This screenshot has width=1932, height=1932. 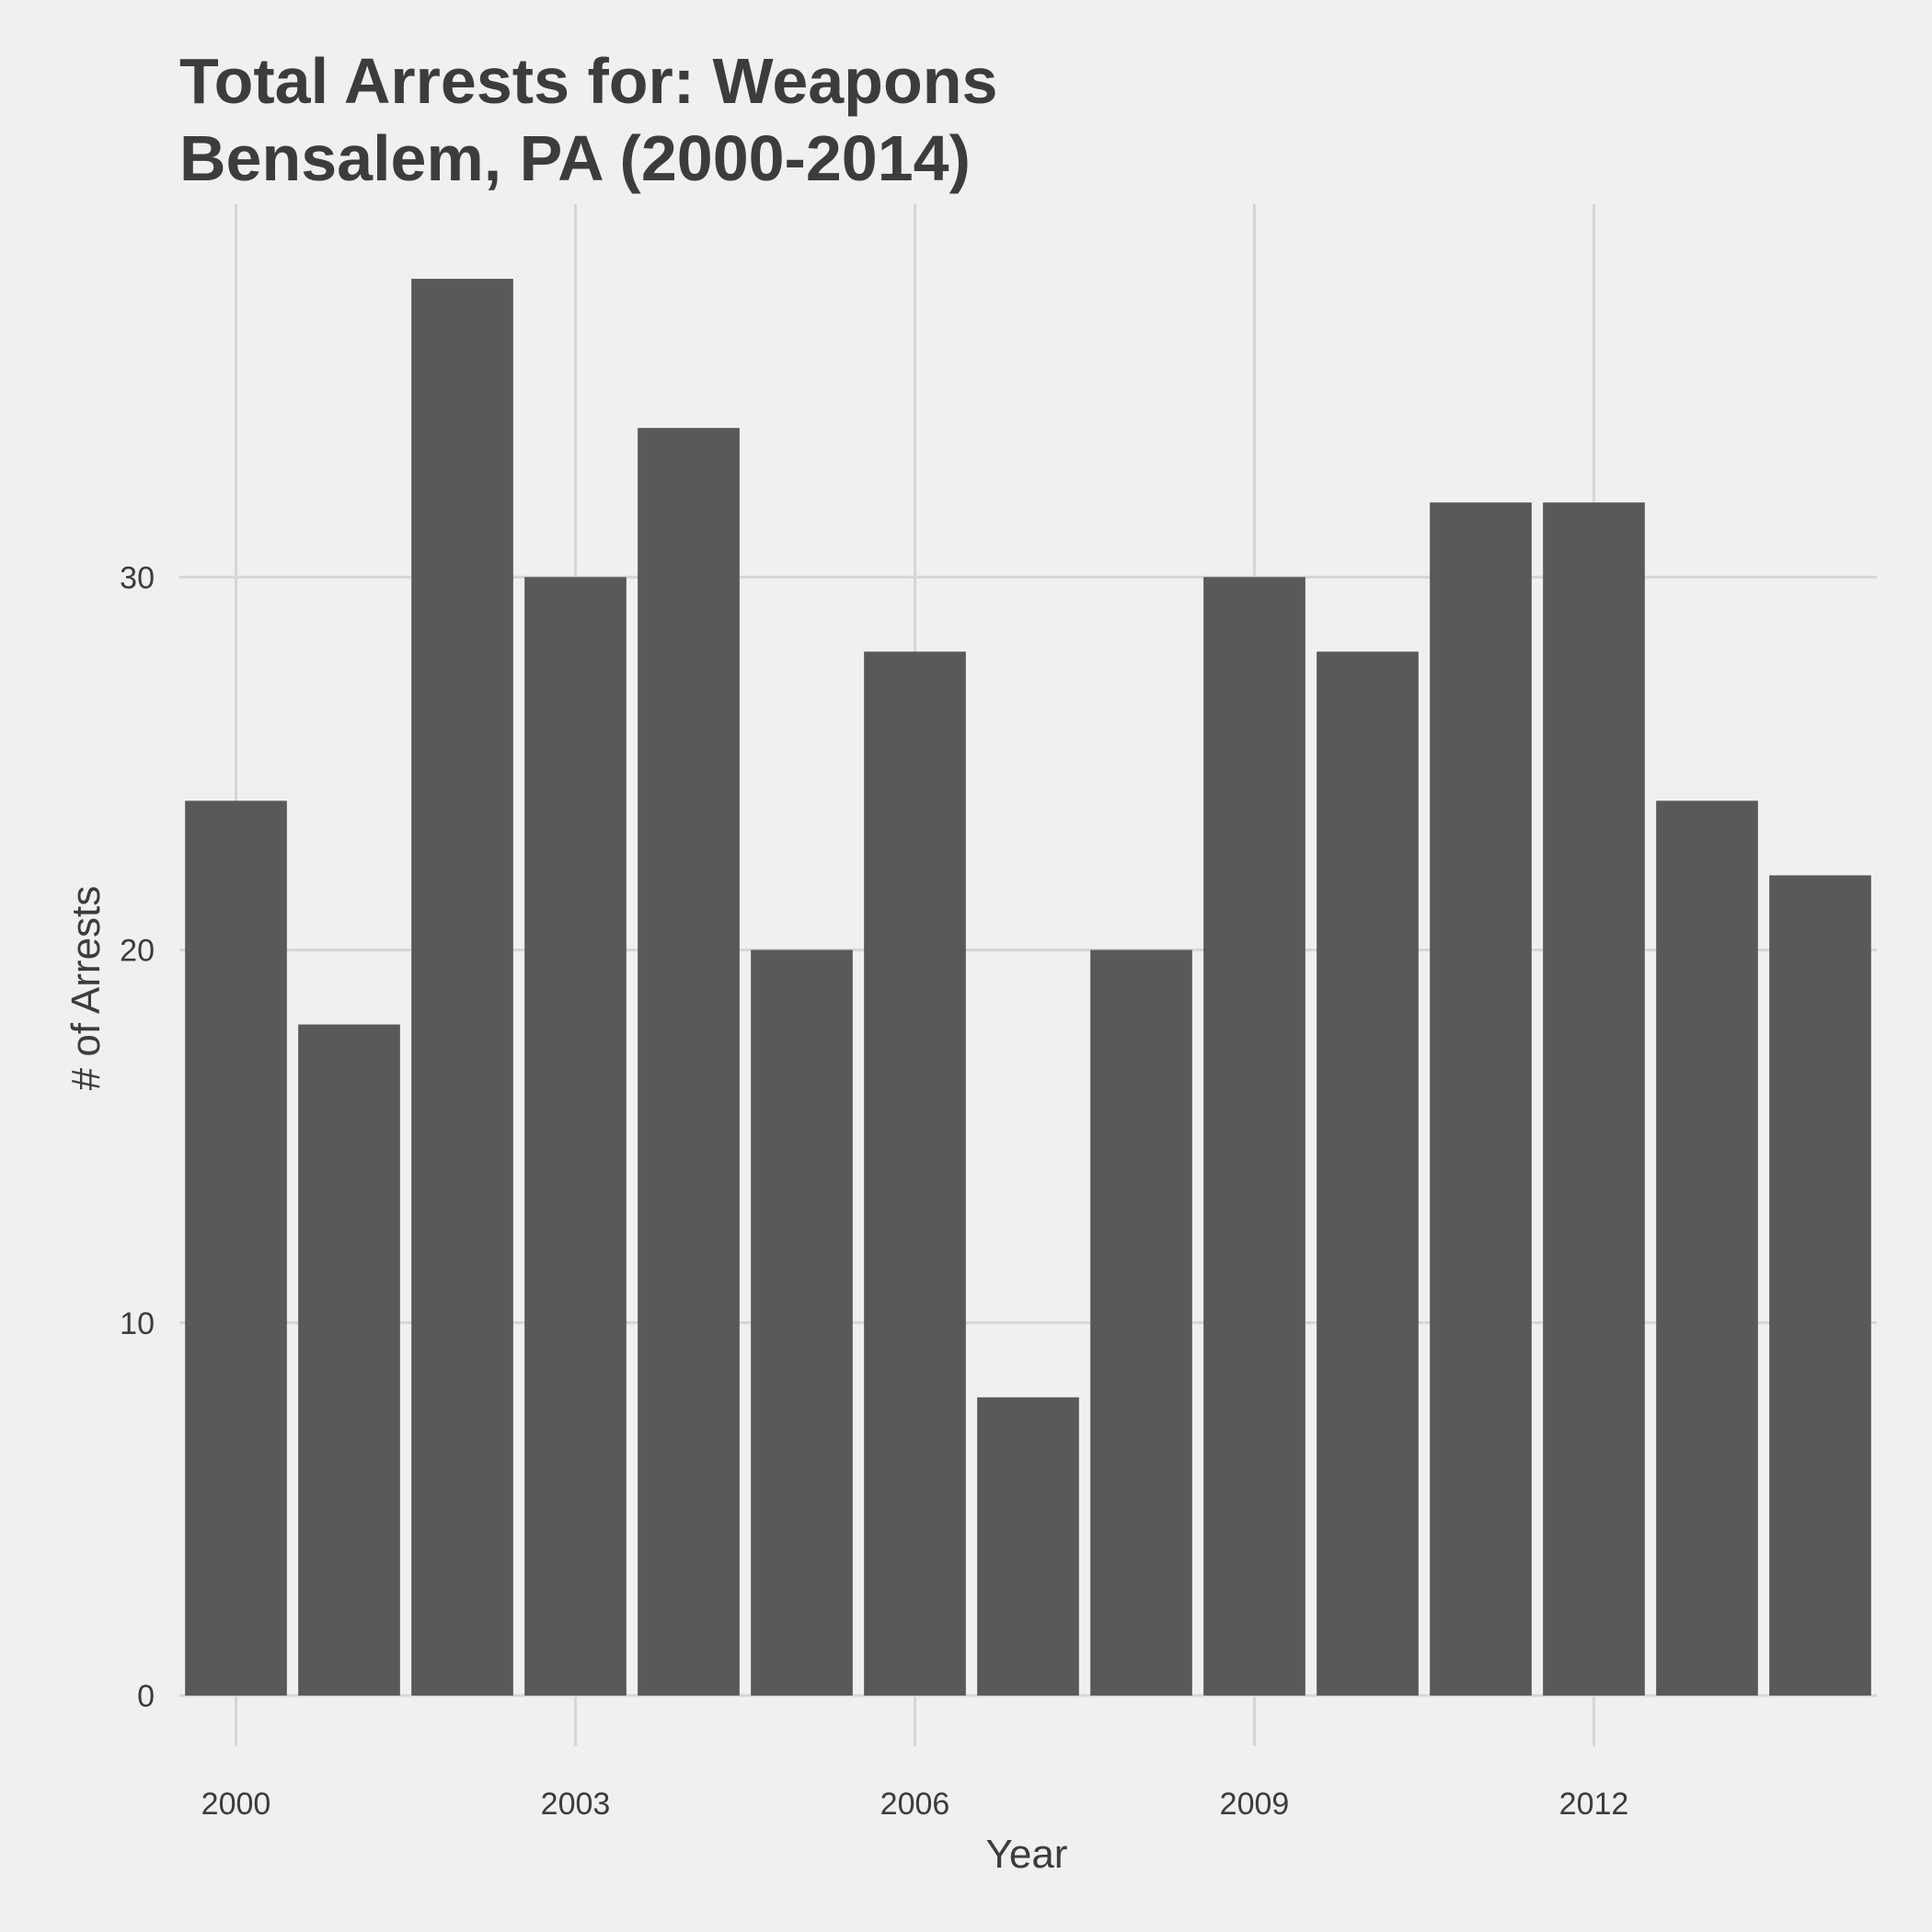 What do you see at coordinates (137, 577) in the screenshot?
I see `y-tick-label: 30` at bounding box center [137, 577].